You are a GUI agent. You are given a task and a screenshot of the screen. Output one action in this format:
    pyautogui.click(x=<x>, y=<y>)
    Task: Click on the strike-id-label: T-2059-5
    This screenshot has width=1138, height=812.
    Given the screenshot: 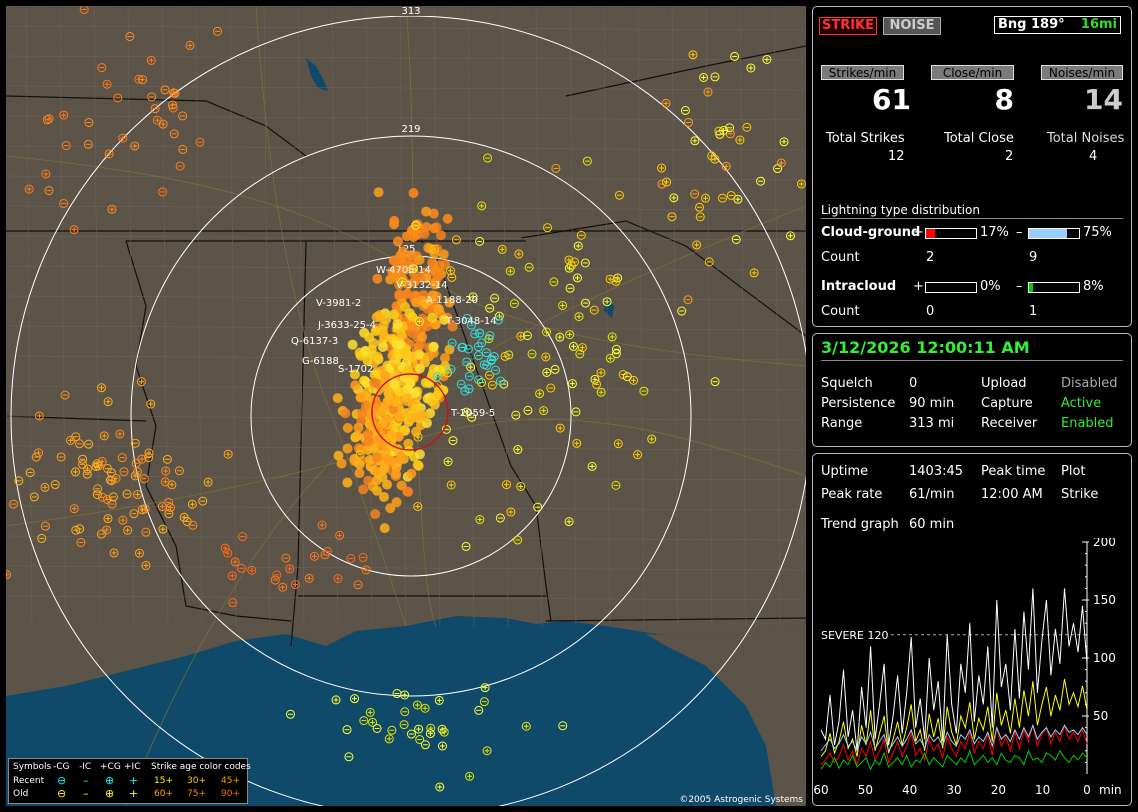 What is the action you would take?
    pyautogui.click(x=472, y=413)
    